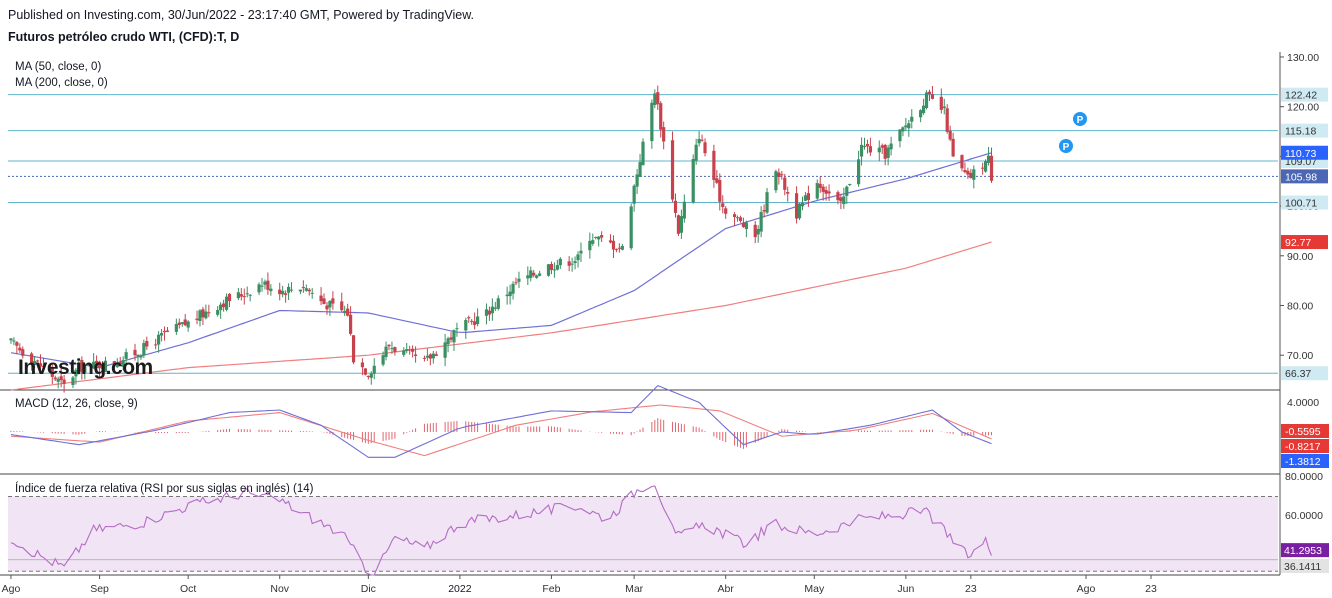 The width and height of the screenshot is (1332, 598). I want to click on event-marker-letter: P, so click(1066, 147).